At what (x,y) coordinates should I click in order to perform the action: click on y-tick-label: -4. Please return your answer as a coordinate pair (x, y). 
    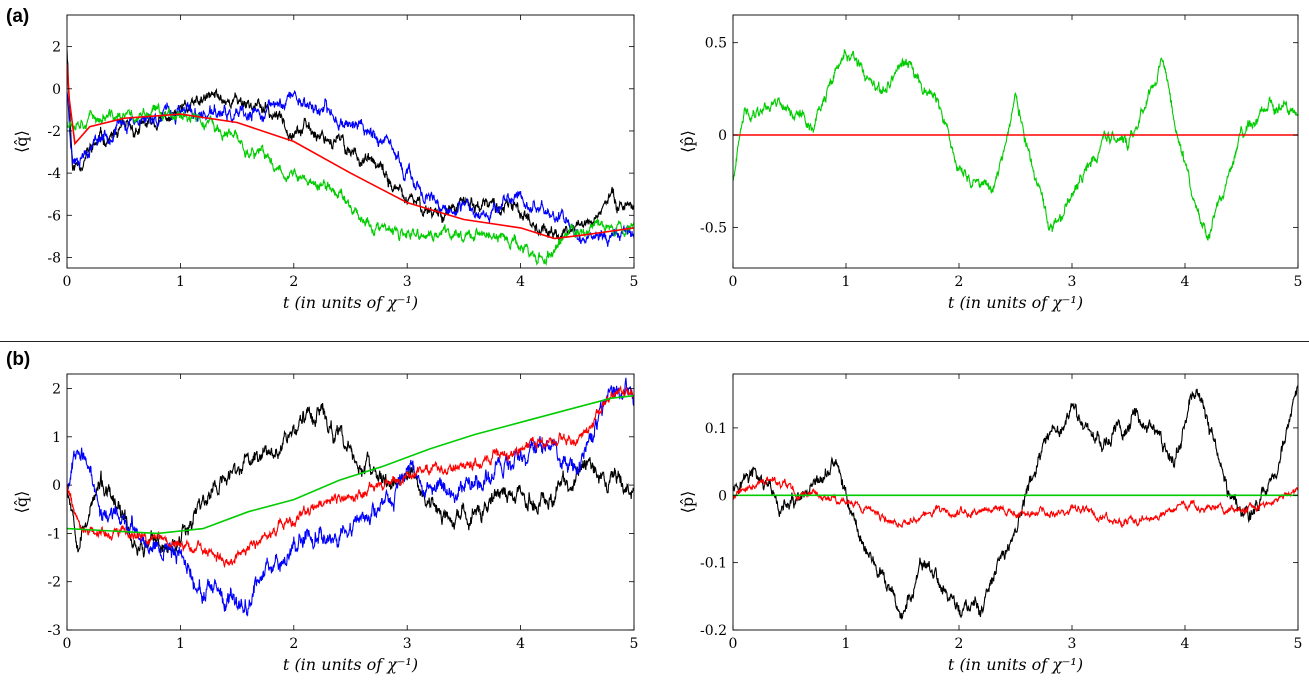
    Looking at the image, I should click on (54, 174).